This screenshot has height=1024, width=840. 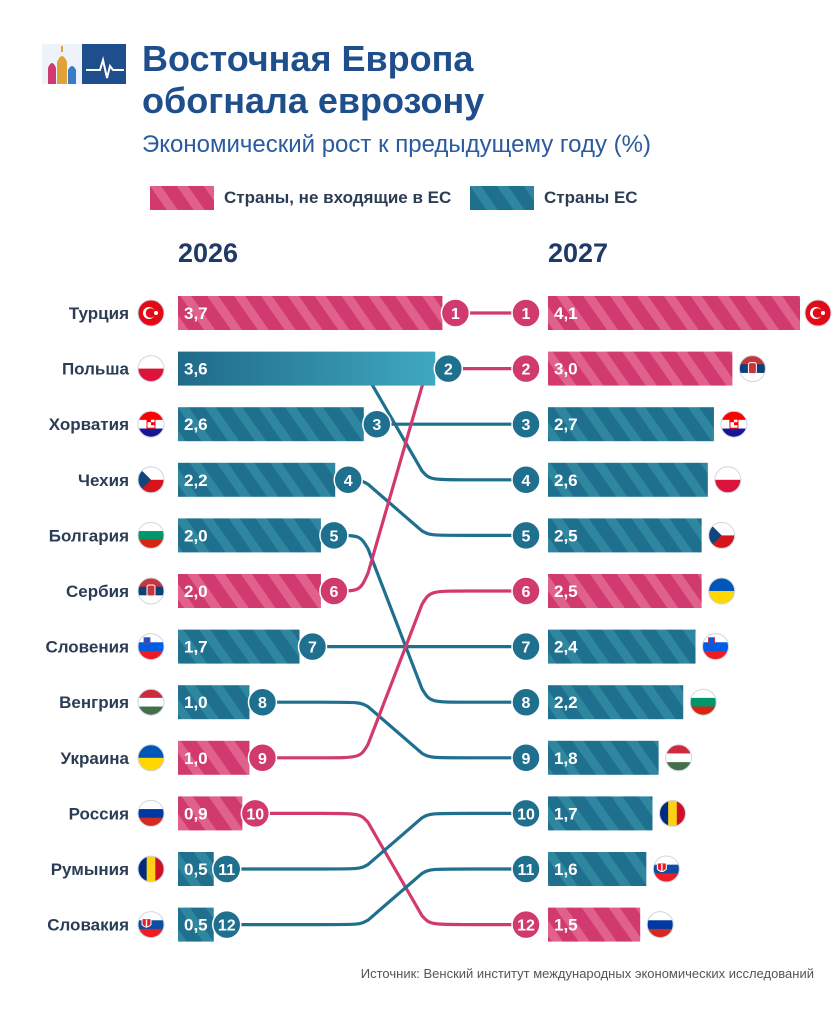 I want to click on rank-circle-2027-serbia, so click(x=526, y=368).